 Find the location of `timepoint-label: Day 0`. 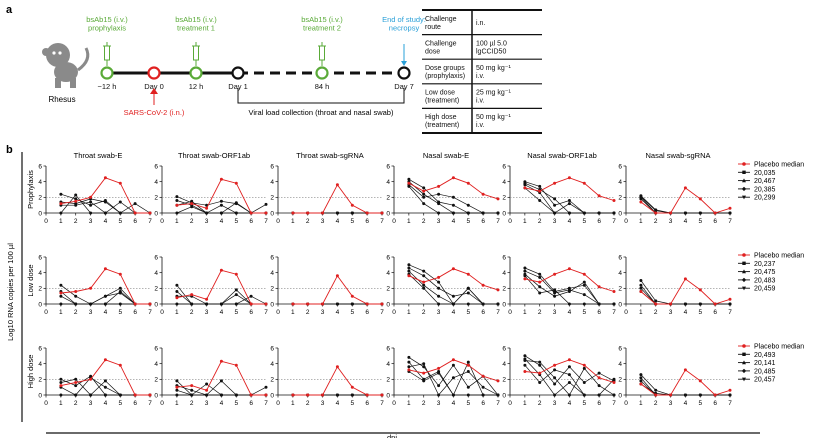

timepoint-label: Day 0 is located at coordinates (154, 86).